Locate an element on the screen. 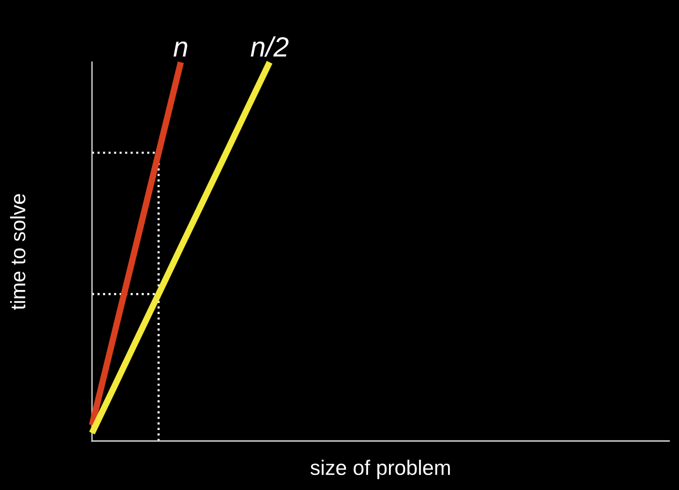 This screenshot has height=490, width=679. y-axis-title: time to solve is located at coordinates (18, 252).